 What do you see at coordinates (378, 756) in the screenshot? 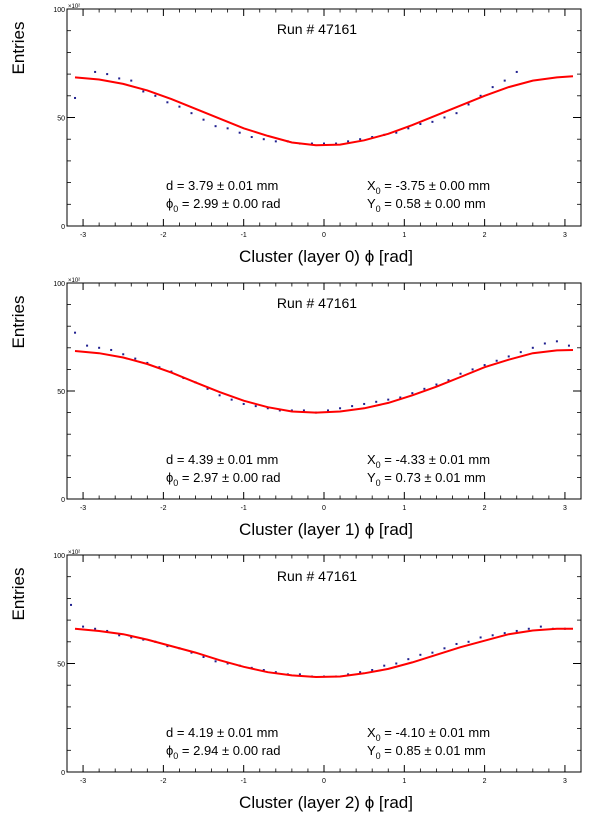
I see `y0-subscript: 0` at bounding box center [378, 756].